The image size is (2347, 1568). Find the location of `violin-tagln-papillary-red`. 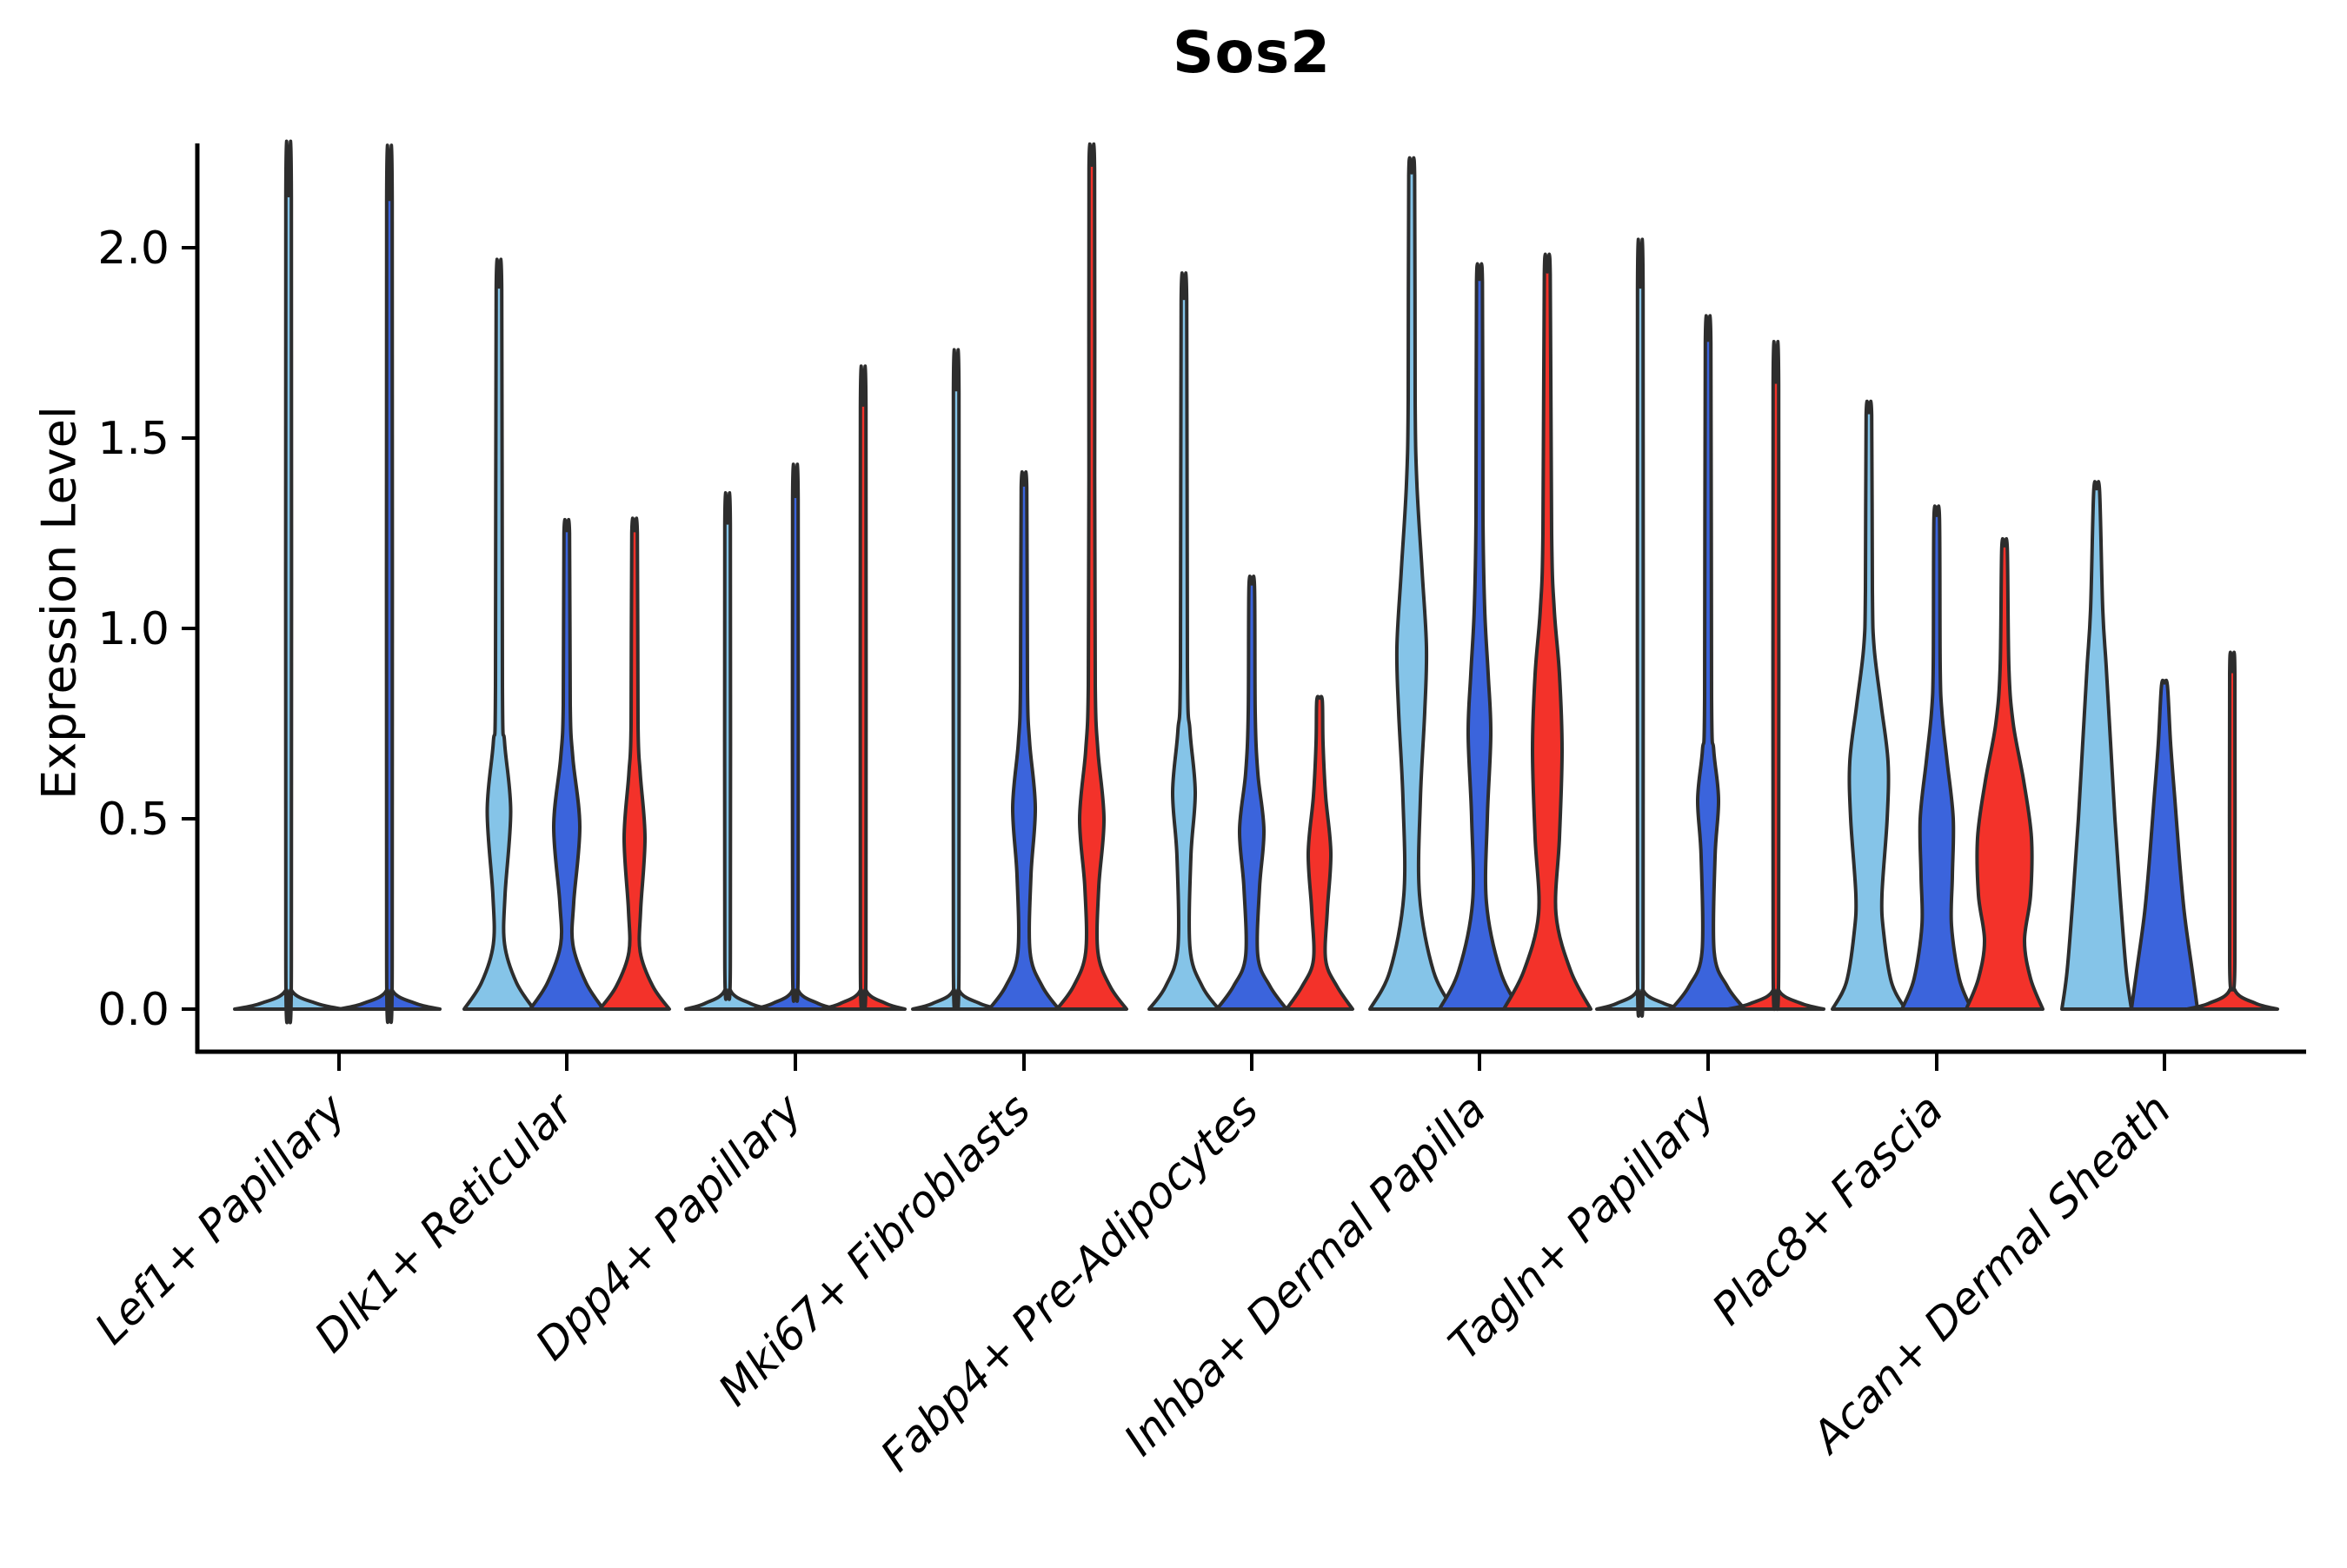

violin-tagln-papillary-red is located at coordinates (1775, 676).